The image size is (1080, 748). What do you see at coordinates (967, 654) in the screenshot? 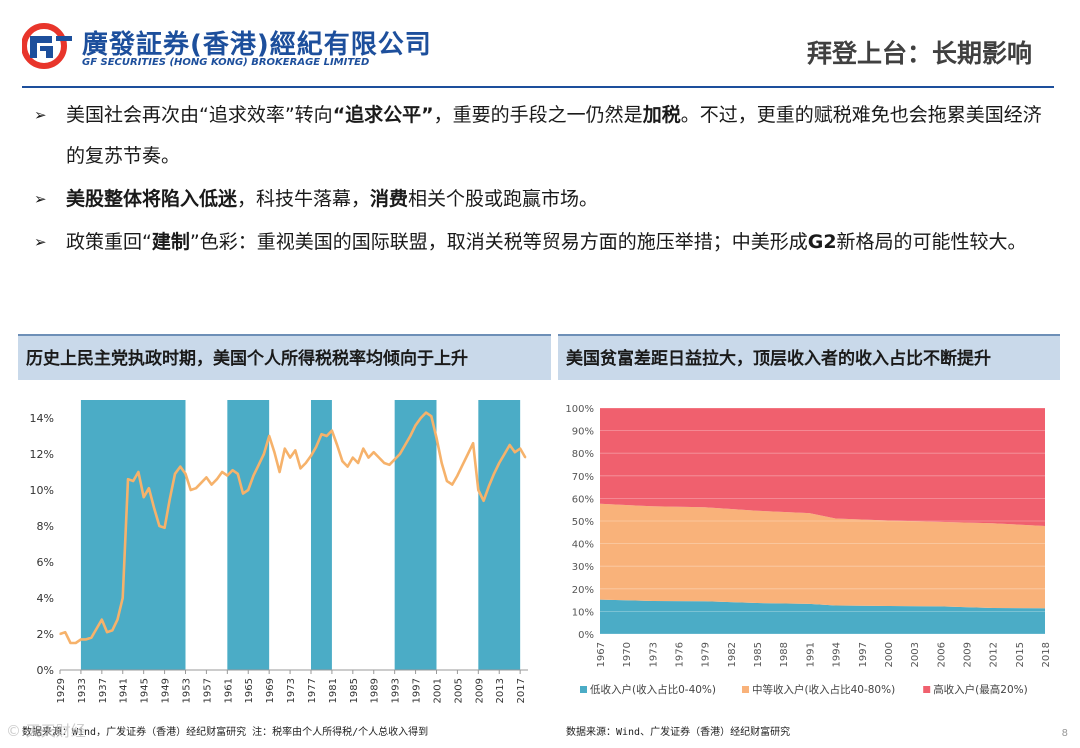
I see `x-tick-label: 2009` at bounding box center [967, 654].